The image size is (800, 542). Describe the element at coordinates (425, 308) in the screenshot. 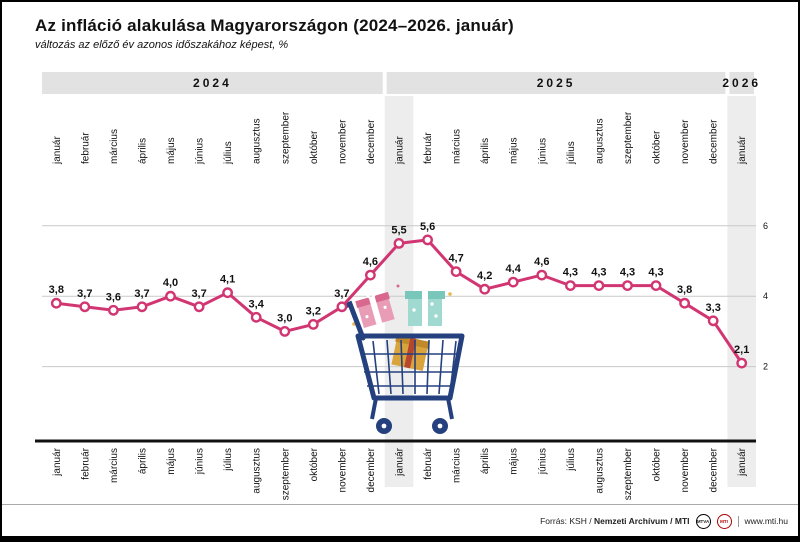

I see `gift-teal-icon` at that location.